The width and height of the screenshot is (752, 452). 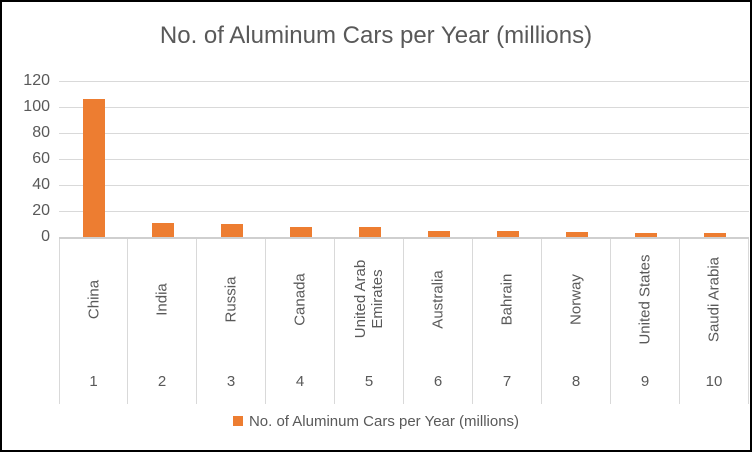 I want to click on category-cell: Bahrain 7, so click(x=507, y=321).